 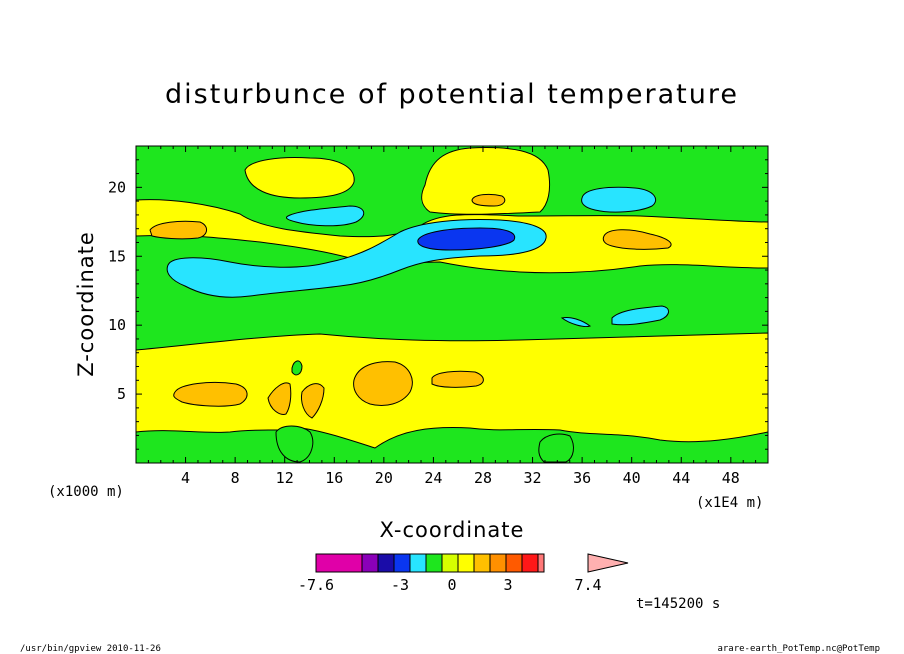 What do you see at coordinates (117, 187) in the screenshot?
I see `y-tick-label: 20` at bounding box center [117, 187].